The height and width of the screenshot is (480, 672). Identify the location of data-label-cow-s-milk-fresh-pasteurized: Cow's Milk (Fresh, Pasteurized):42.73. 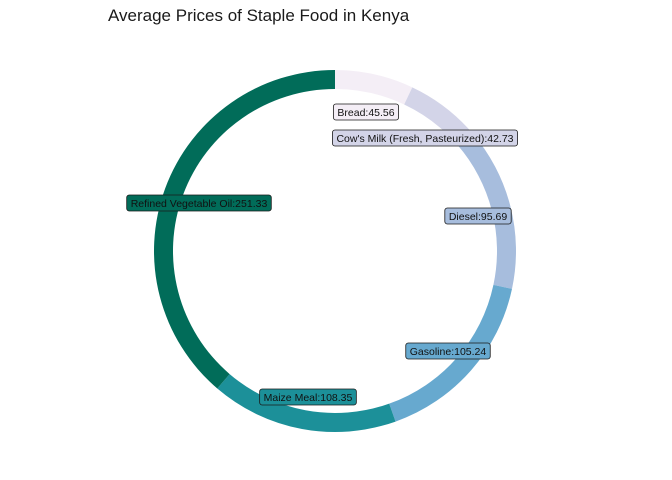
(425, 138).